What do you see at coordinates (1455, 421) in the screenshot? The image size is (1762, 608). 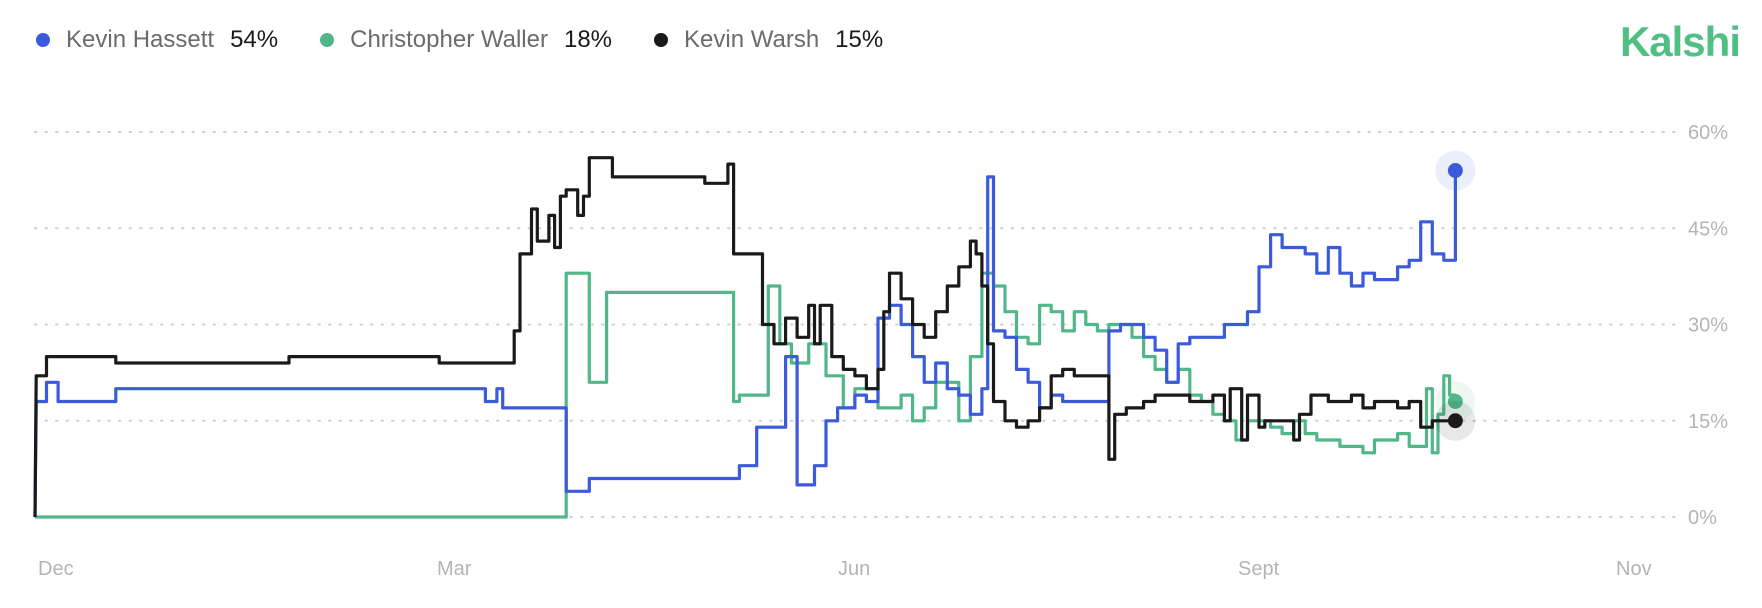 I see `end-marker-kevin-warsh` at bounding box center [1455, 421].